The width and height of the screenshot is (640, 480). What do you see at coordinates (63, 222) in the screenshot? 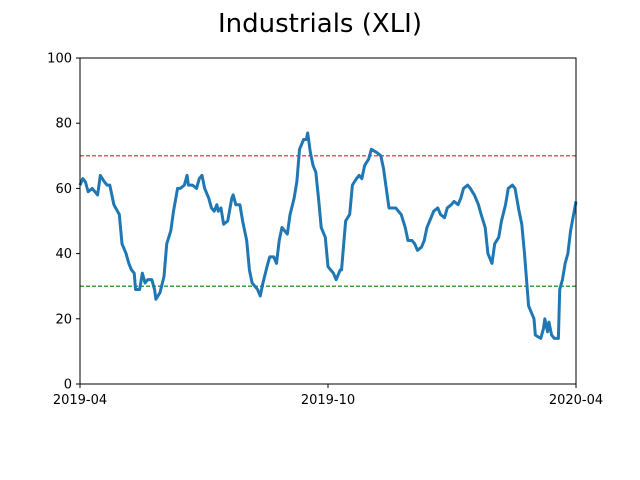
I see `y-axis: 0 20 40 60 80 100` at bounding box center [63, 222].